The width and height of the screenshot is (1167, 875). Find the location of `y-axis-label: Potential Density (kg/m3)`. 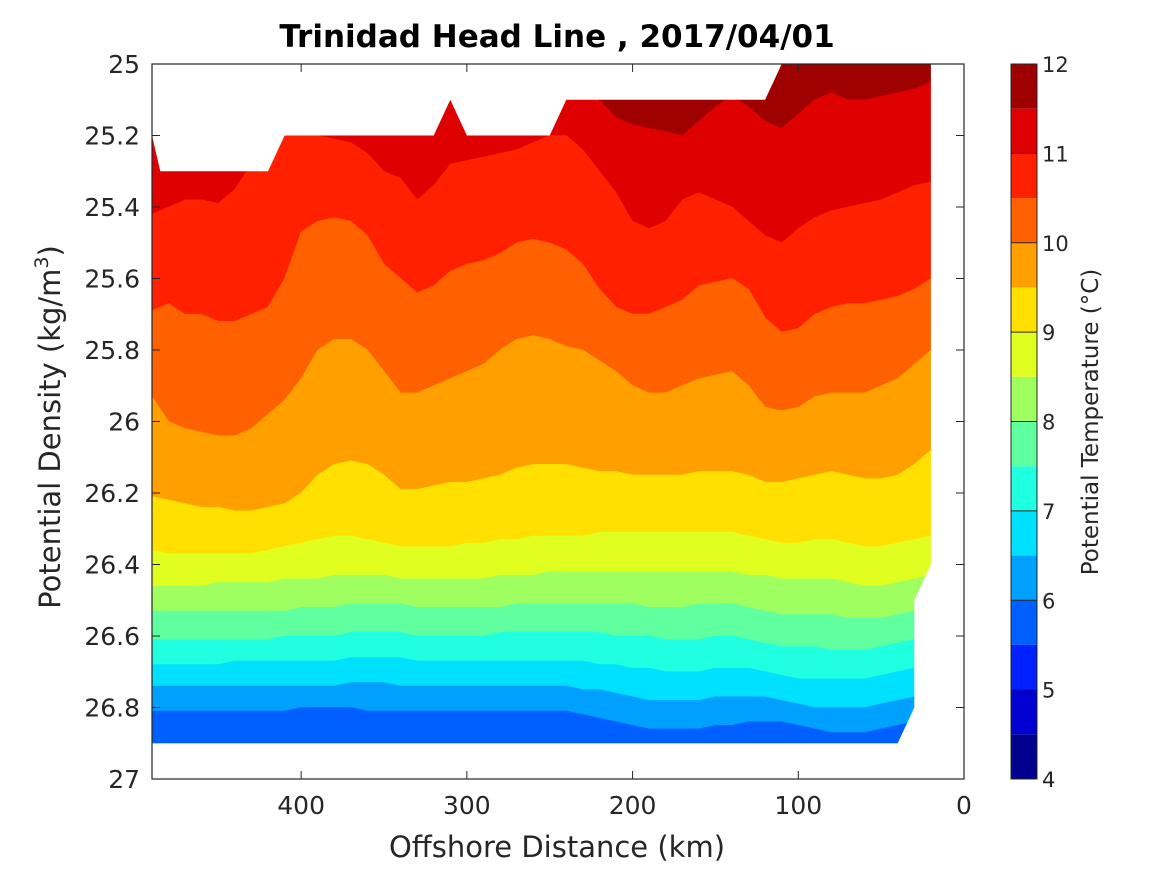

y-axis-label: Potential Density (kg/m3) is located at coordinates (49, 427).